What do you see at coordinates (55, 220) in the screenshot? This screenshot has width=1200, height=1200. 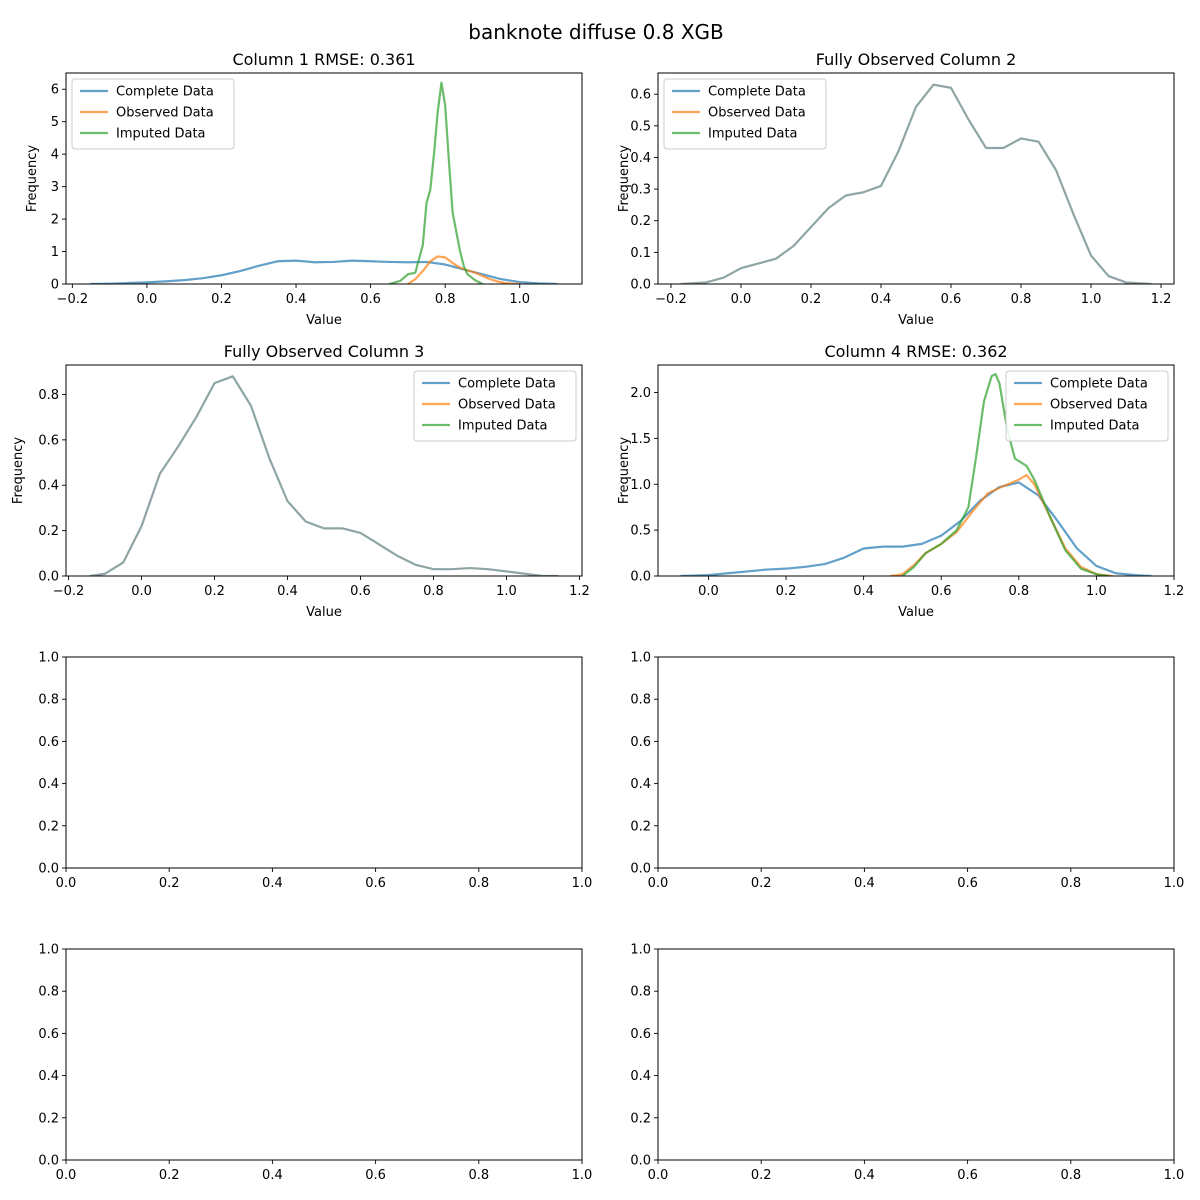 I see `y-tick-label: 2` at bounding box center [55, 220].